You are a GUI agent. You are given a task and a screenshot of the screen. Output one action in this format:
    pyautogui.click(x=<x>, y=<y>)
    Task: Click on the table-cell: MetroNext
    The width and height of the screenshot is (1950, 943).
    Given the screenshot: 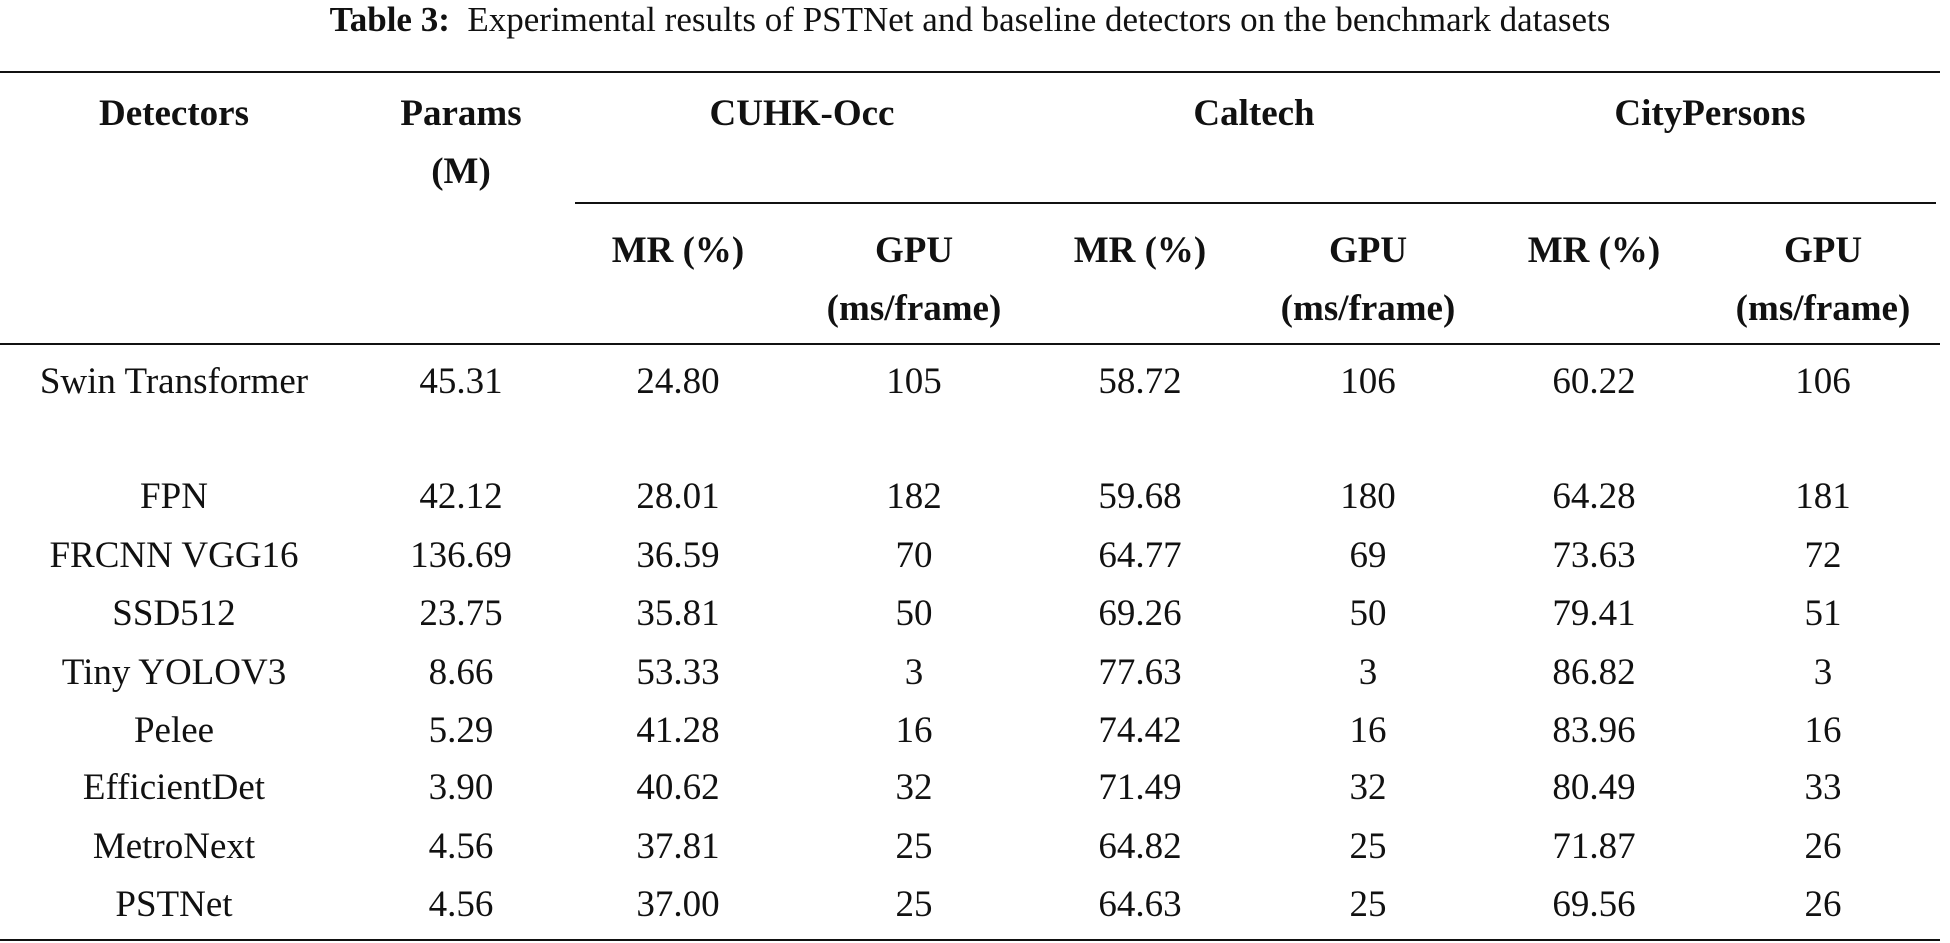 What is the action you would take?
    pyautogui.click(x=174, y=846)
    